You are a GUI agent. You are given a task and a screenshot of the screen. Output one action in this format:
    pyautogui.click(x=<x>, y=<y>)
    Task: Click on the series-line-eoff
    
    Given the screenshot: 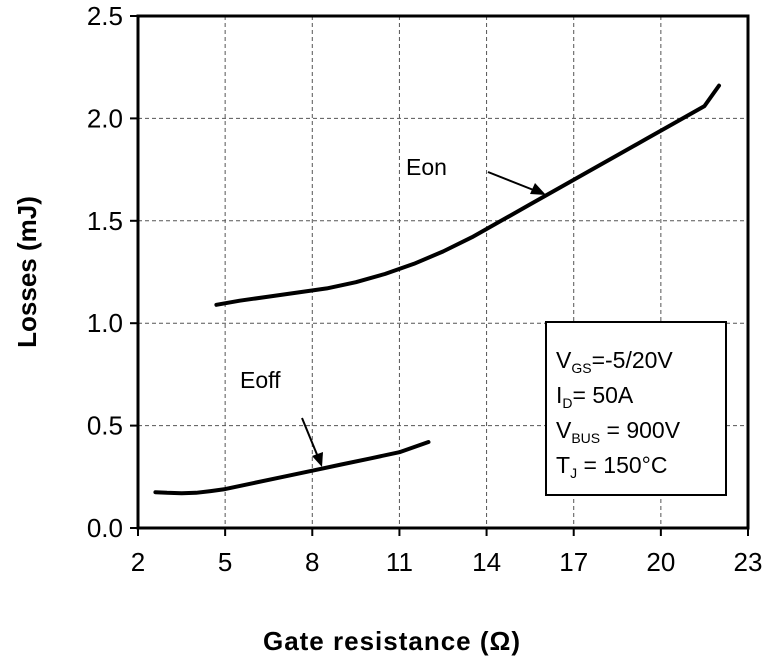 What is the action you would take?
    pyautogui.click(x=292, y=468)
    